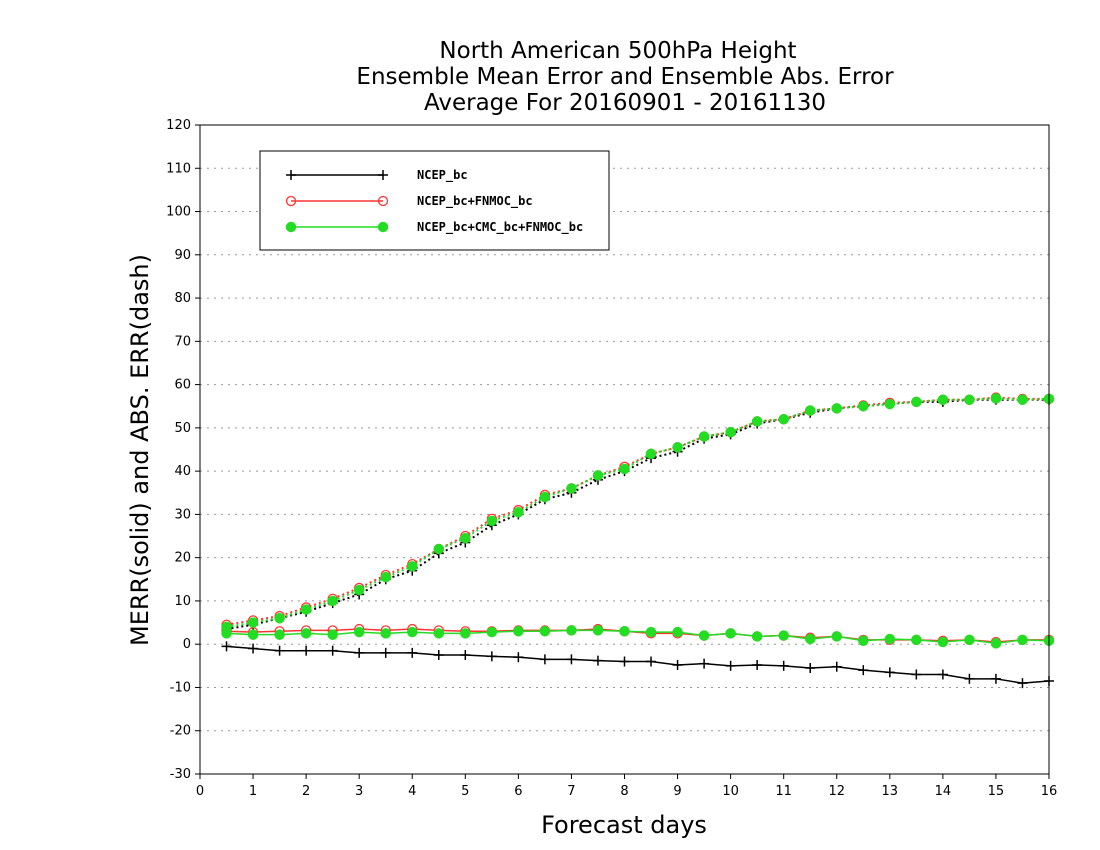  What do you see at coordinates (182, 341) in the screenshot?
I see `y-tick-label: 70` at bounding box center [182, 341].